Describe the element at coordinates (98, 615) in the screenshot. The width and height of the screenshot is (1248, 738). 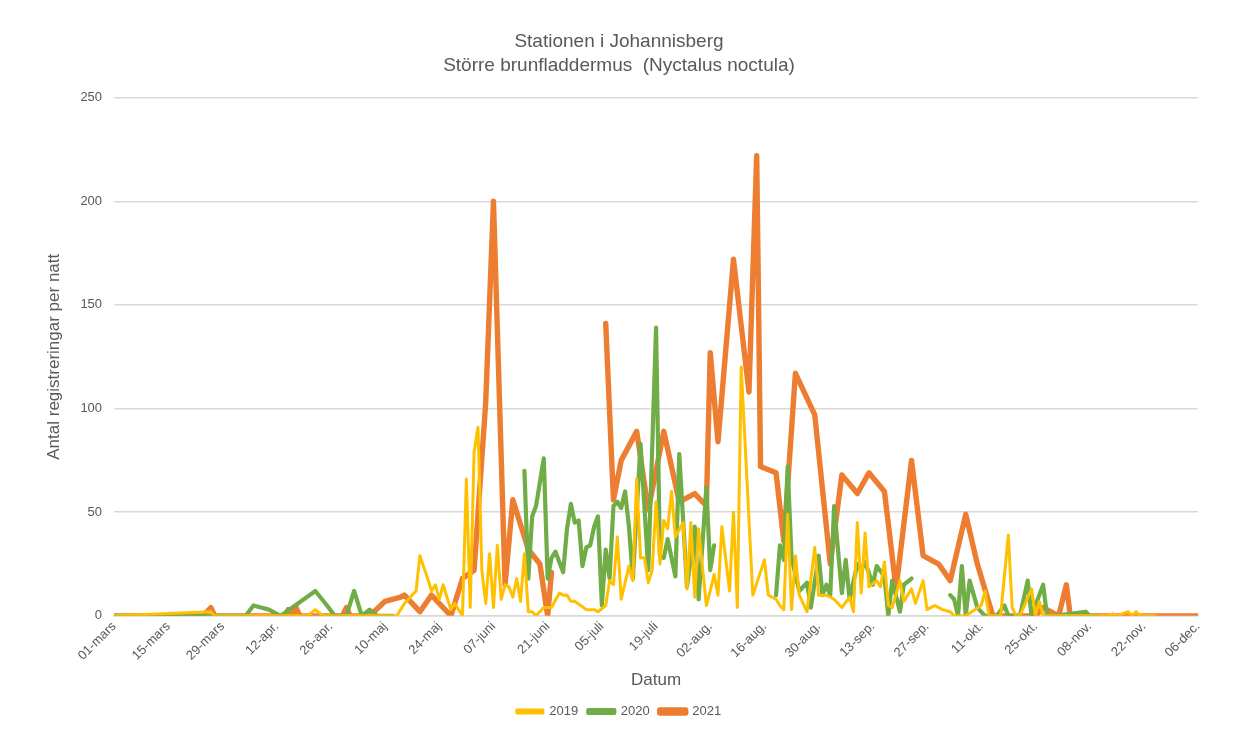
I see `y-tick-label: 0` at that location.